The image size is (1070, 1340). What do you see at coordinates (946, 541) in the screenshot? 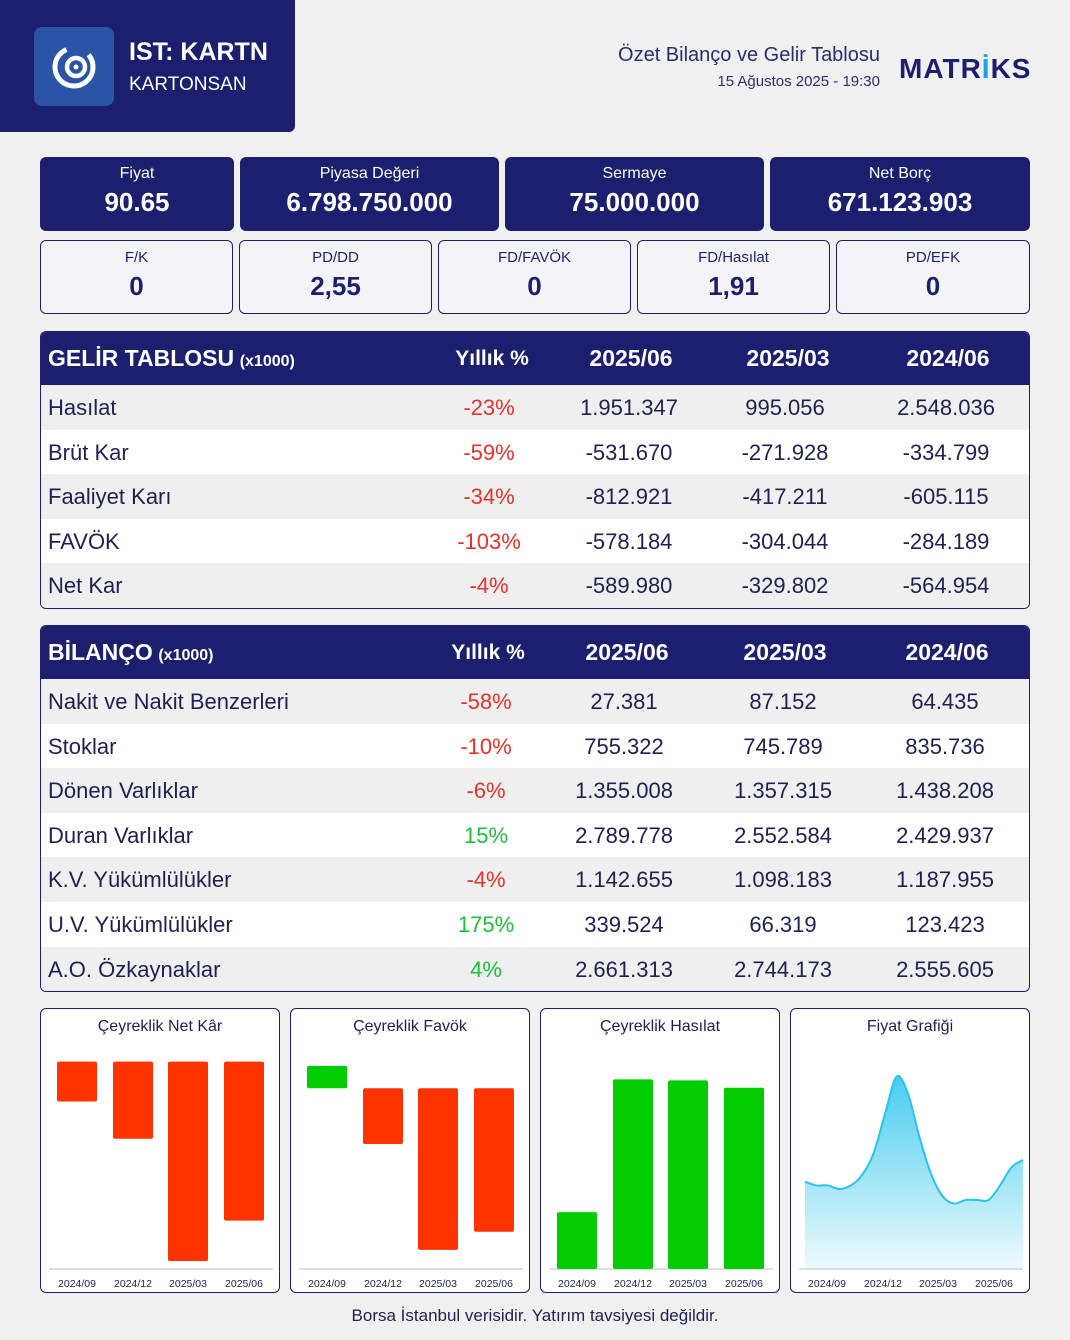
I see `row-value-3: -284.189` at bounding box center [946, 541].